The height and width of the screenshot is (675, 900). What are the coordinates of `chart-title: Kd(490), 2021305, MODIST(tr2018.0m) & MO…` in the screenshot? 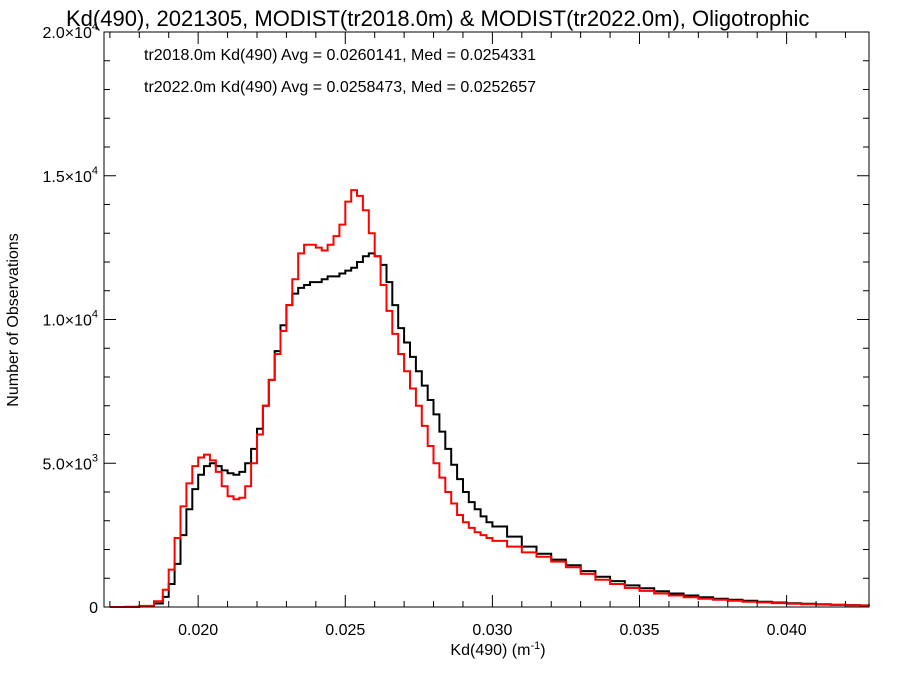 It's located at (437, 18).